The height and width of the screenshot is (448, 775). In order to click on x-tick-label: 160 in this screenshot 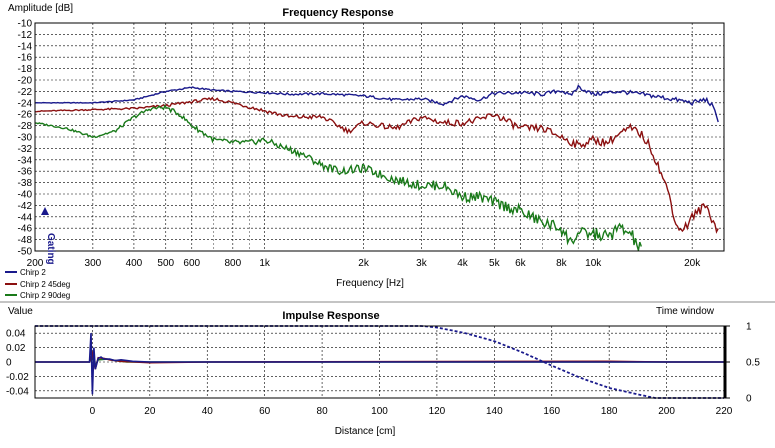, I will do `click(551, 411)`.